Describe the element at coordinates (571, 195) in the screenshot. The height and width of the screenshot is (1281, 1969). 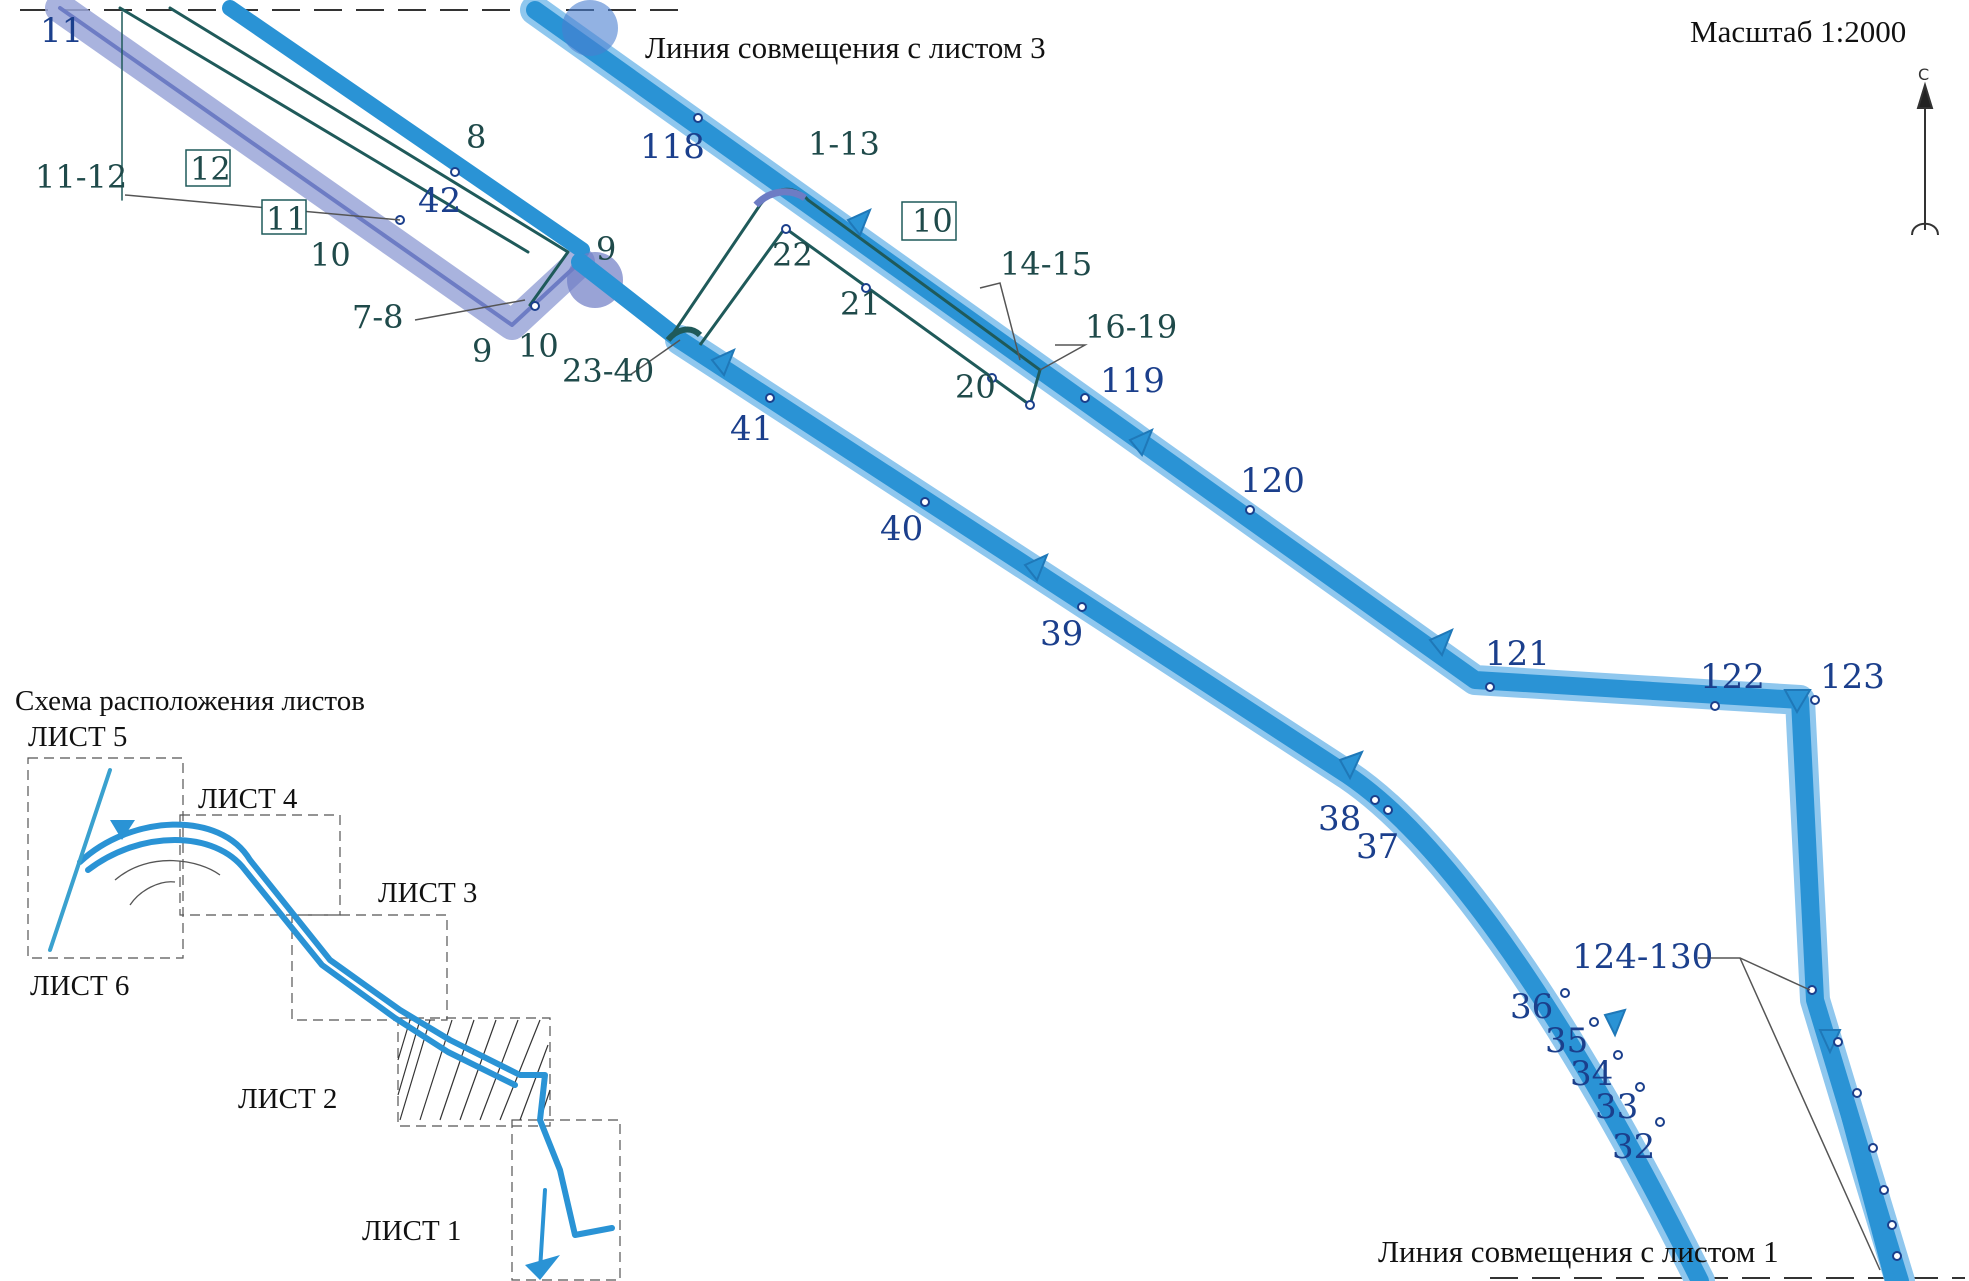
I see `boxed-labels` at that location.